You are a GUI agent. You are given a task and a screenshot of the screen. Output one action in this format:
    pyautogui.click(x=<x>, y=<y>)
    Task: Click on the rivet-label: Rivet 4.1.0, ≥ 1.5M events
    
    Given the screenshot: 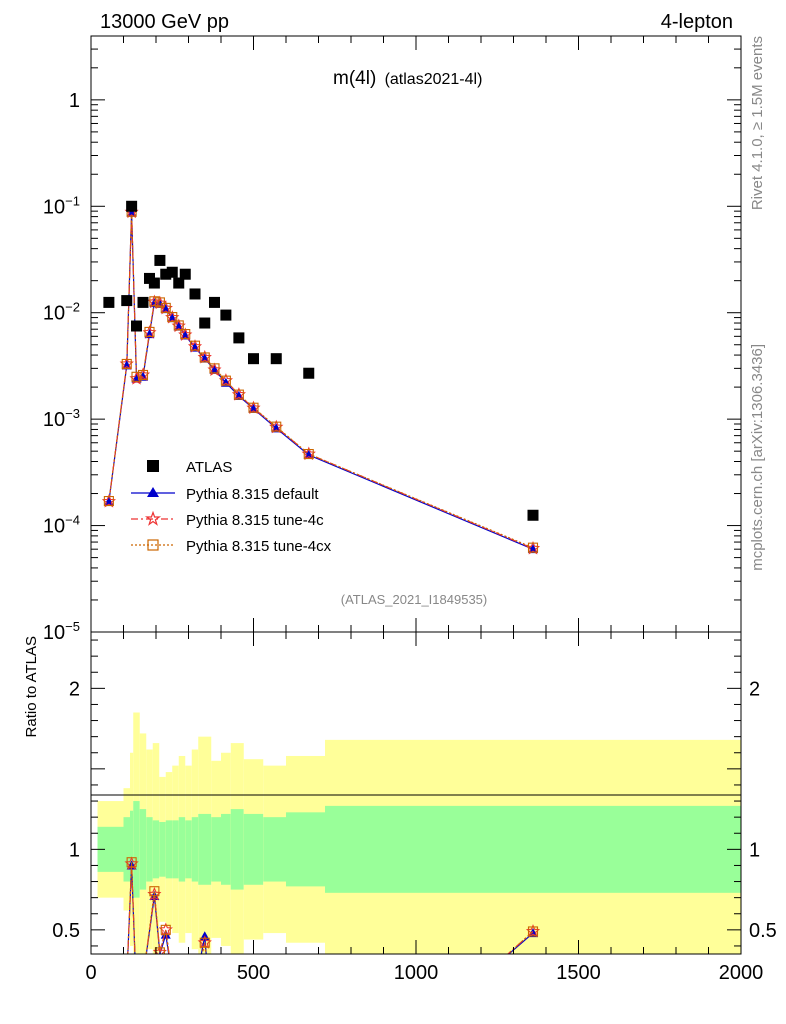 What is the action you would take?
    pyautogui.click(x=757, y=123)
    